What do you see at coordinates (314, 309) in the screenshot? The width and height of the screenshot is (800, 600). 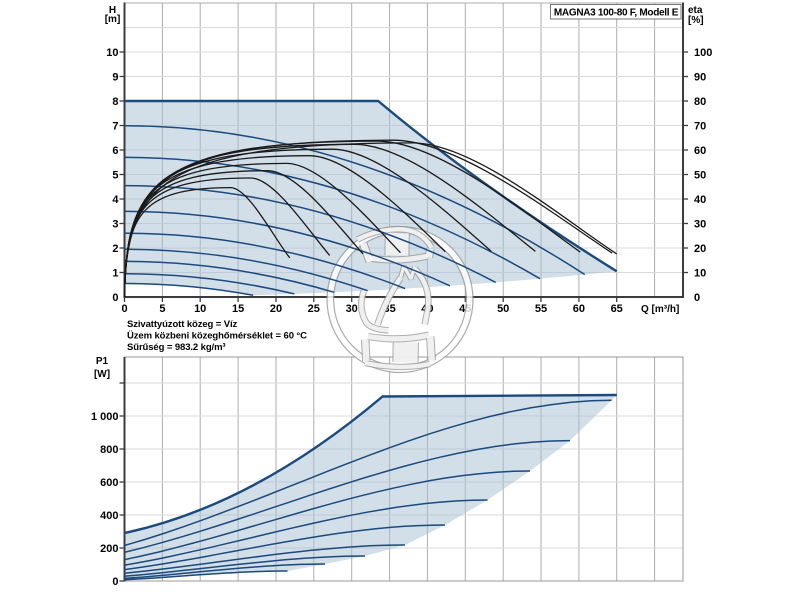 I see `svg-text: 25` at bounding box center [314, 309].